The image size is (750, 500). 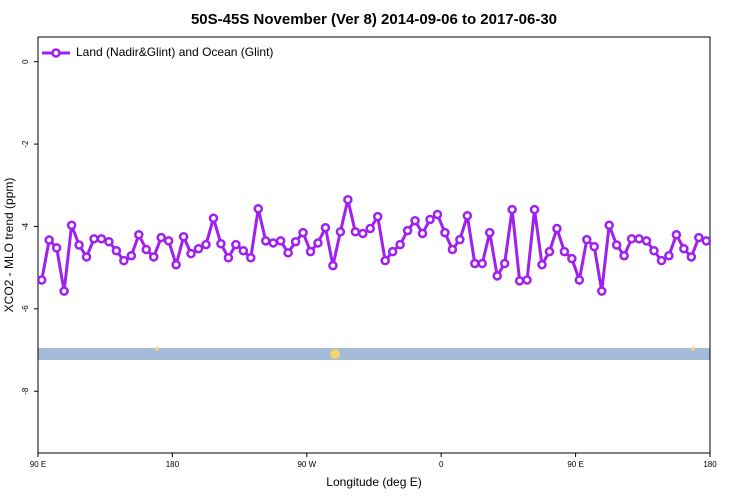 What do you see at coordinates (25, 391) in the screenshot?
I see `y-tick-label: -8` at bounding box center [25, 391].